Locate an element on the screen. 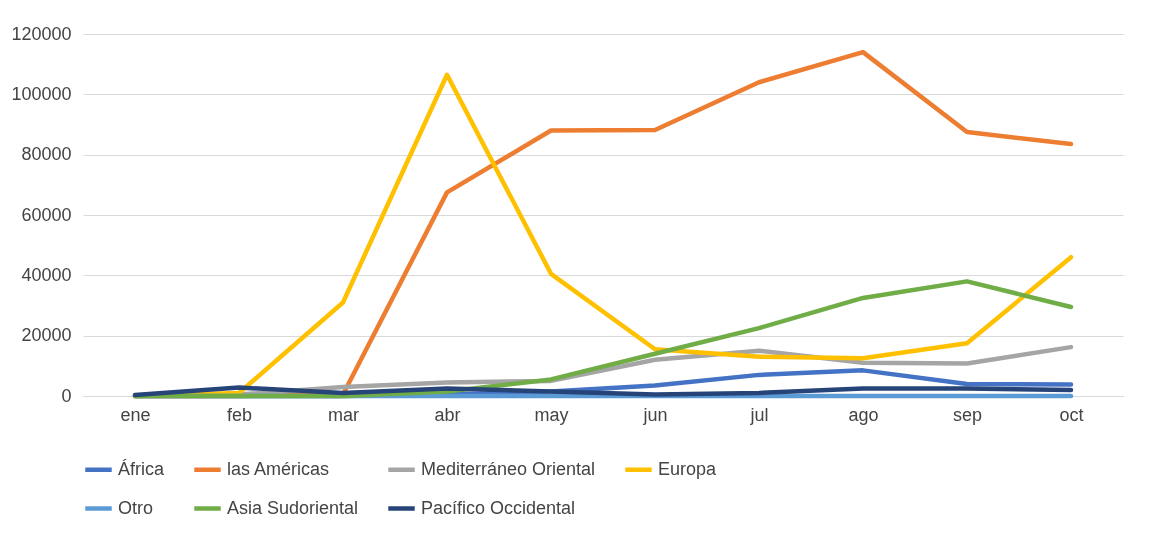  y-tick-label: 20000 is located at coordinates (46, 335).